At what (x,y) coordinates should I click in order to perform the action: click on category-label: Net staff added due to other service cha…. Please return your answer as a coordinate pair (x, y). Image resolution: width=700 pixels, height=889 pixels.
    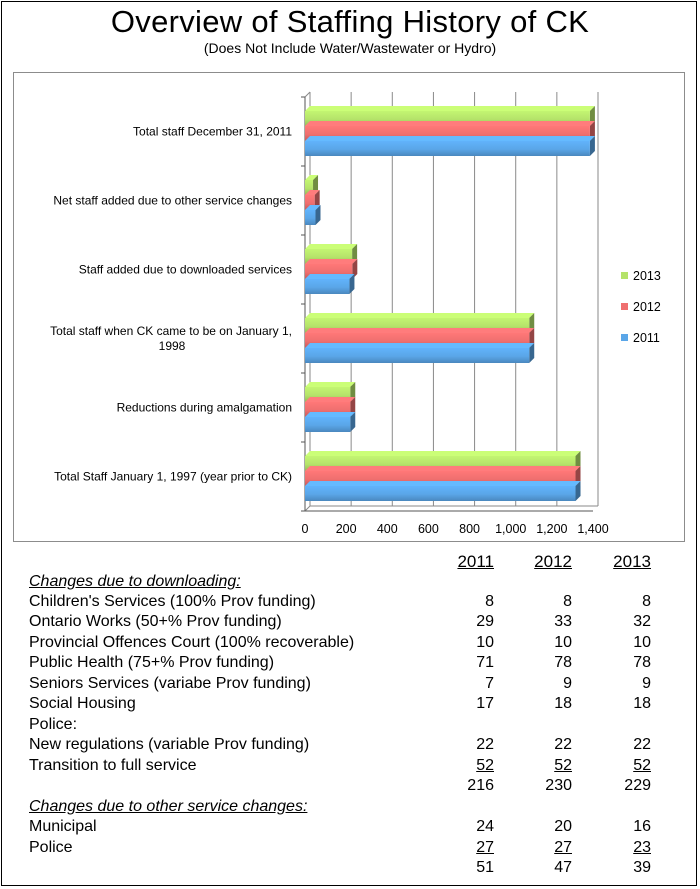
    Looking at the image, I should click on (172, 201).